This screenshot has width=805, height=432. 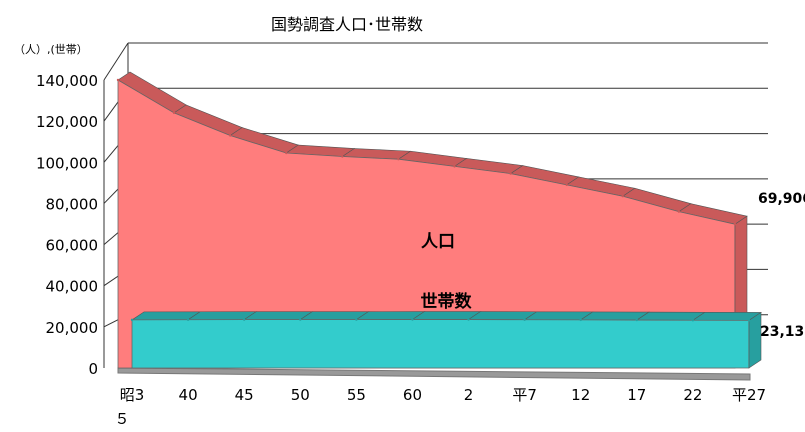 I want to click on x-tick-label: 50, so click(x=300, y=395).